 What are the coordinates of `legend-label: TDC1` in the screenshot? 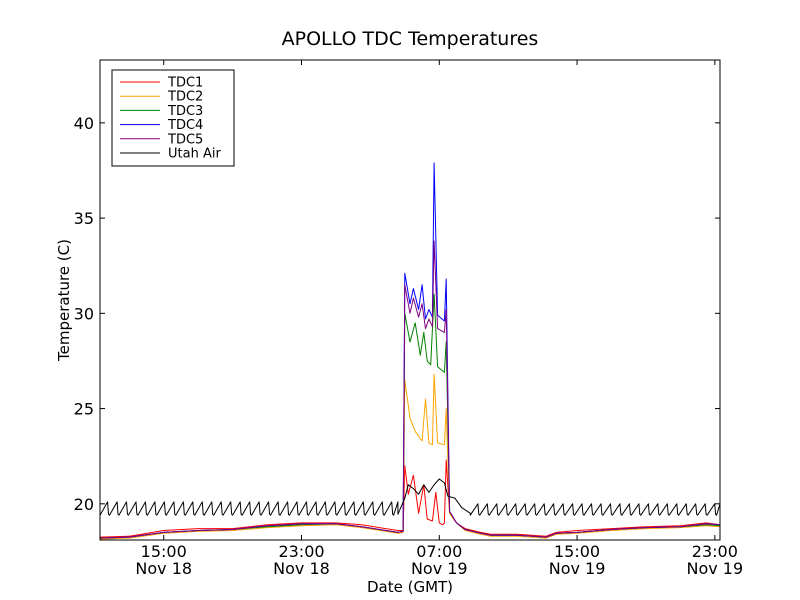 It's located at (185, 83).